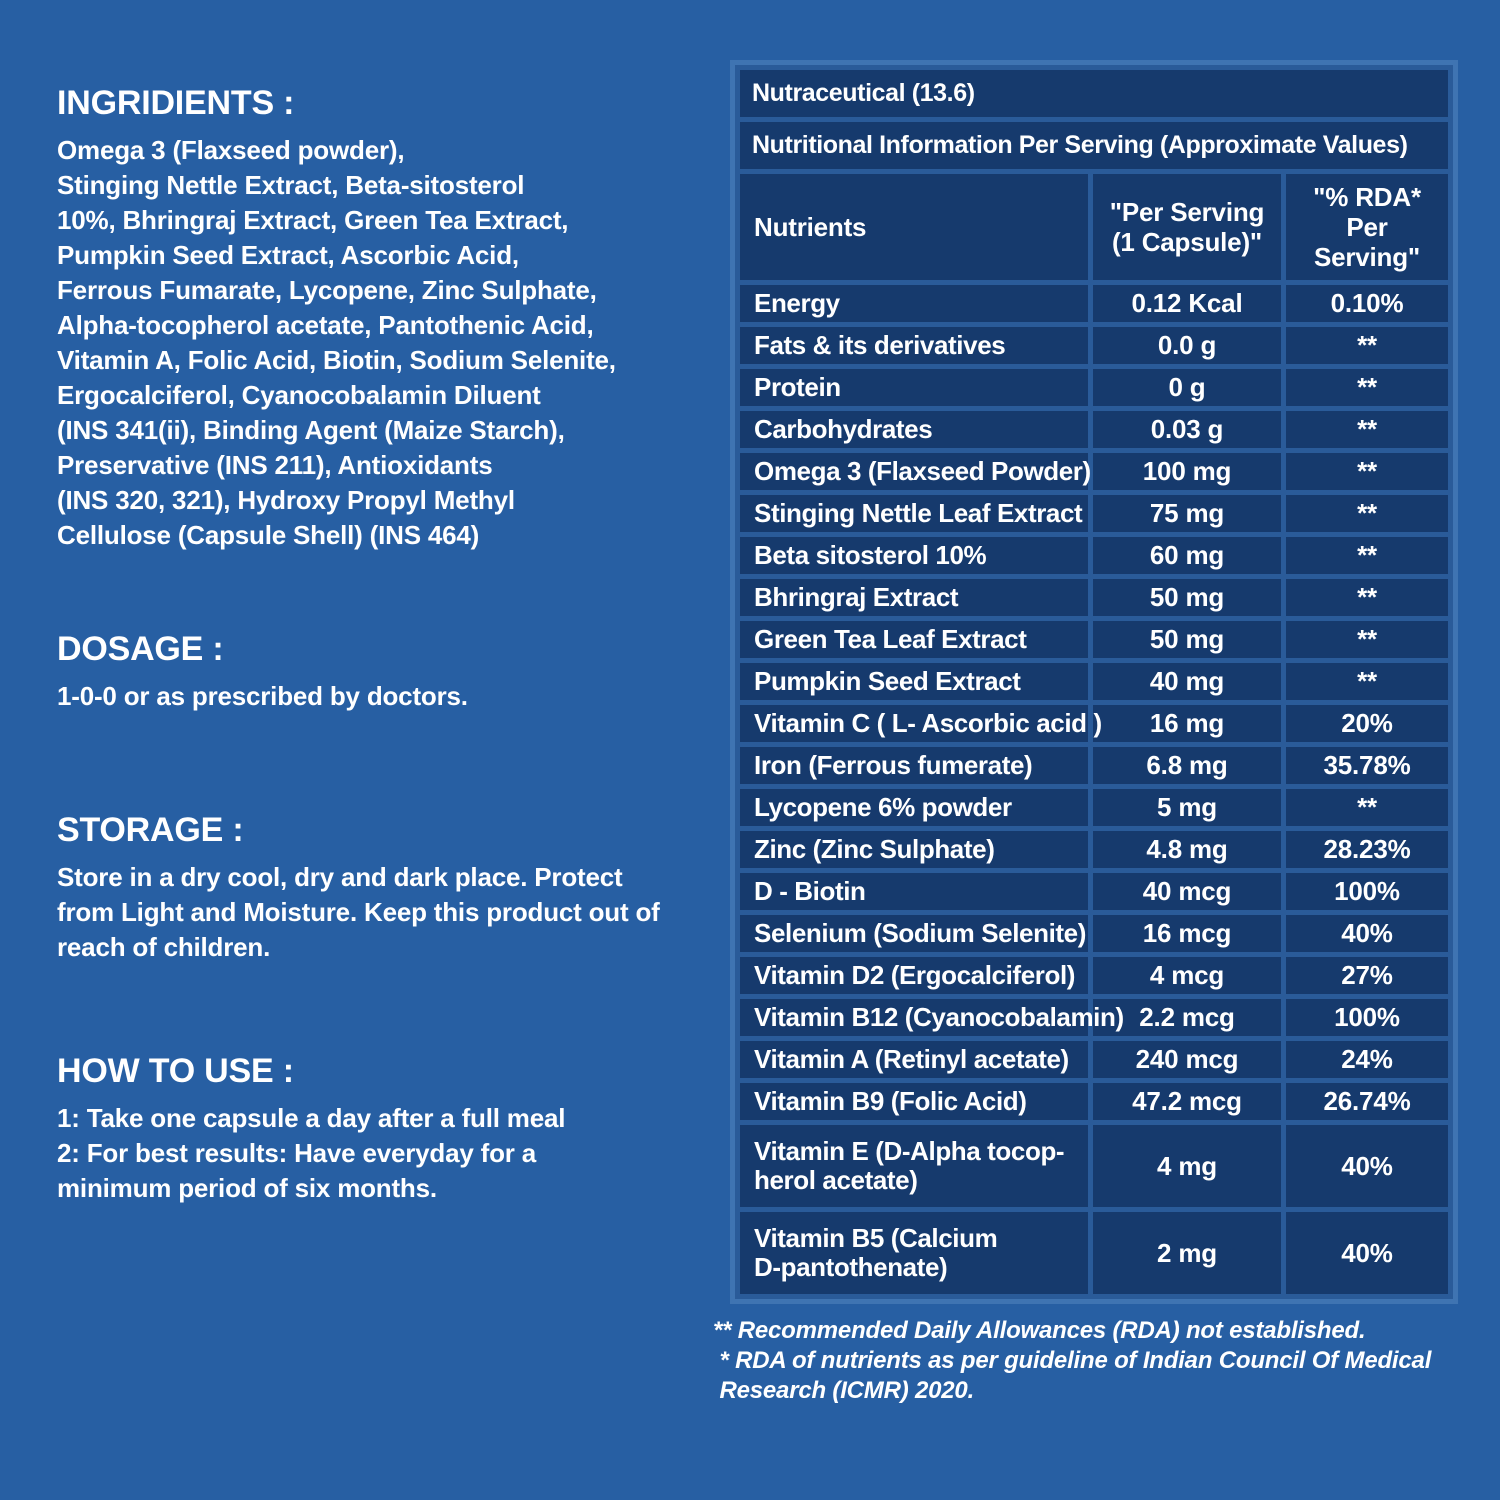 The width and height of the screenshot is (1500, 1500). What do you see at coordinates (914, 765) in the screenshot?
I see `cell-nutrient: Iron (Ferrous fumerate)` at bounding box center [914, 765].